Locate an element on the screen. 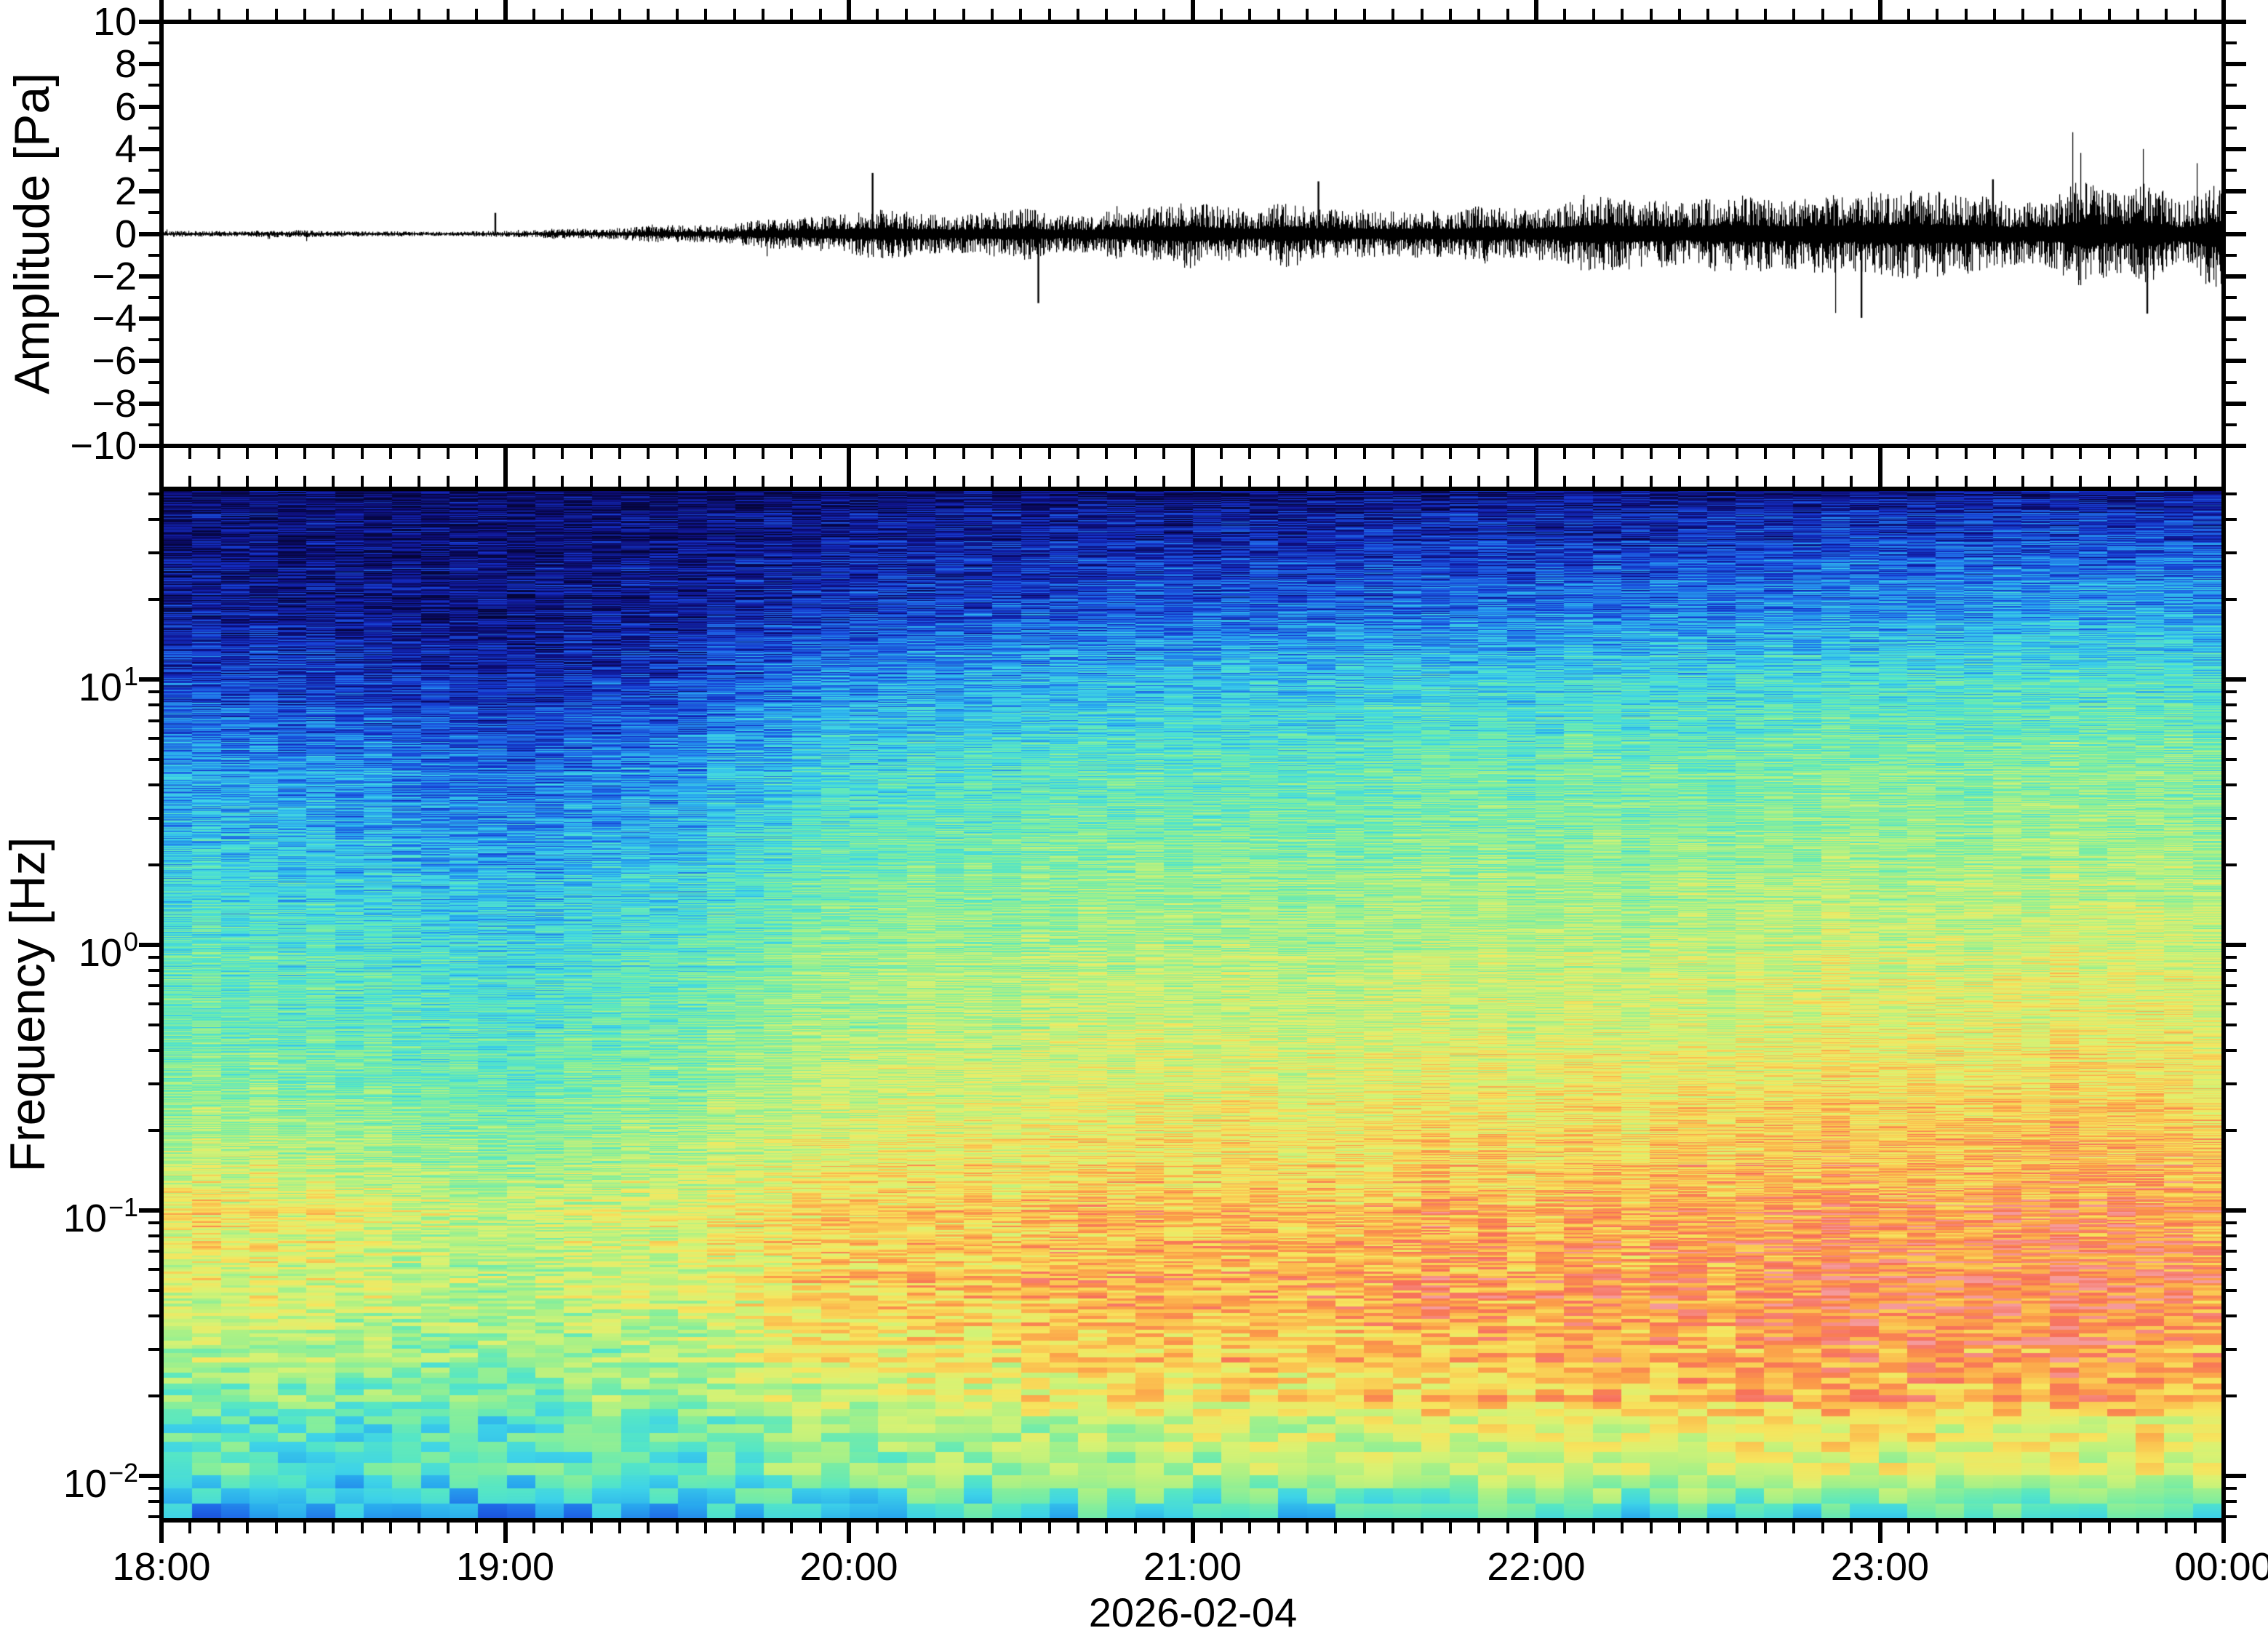 This screenshot has width=2268, height=1636. time-tick-label: 21:00 is located at coordinates (1192, 1567).